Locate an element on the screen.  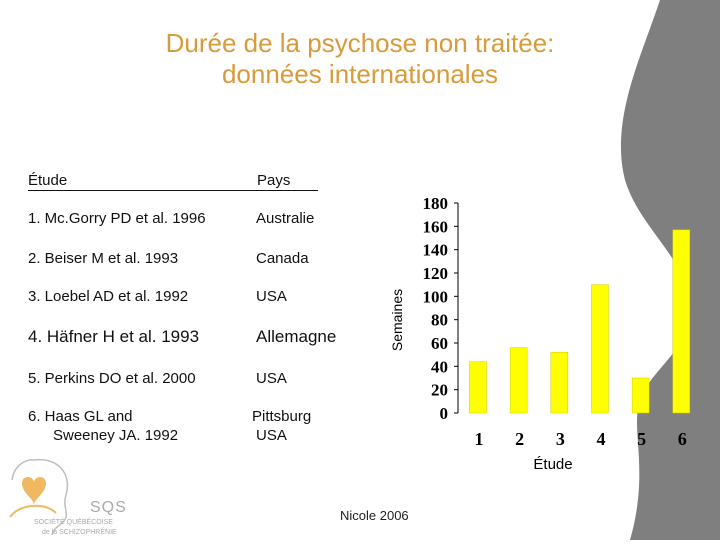
y-tick-label: 60 is located at coordinates (439, 343).